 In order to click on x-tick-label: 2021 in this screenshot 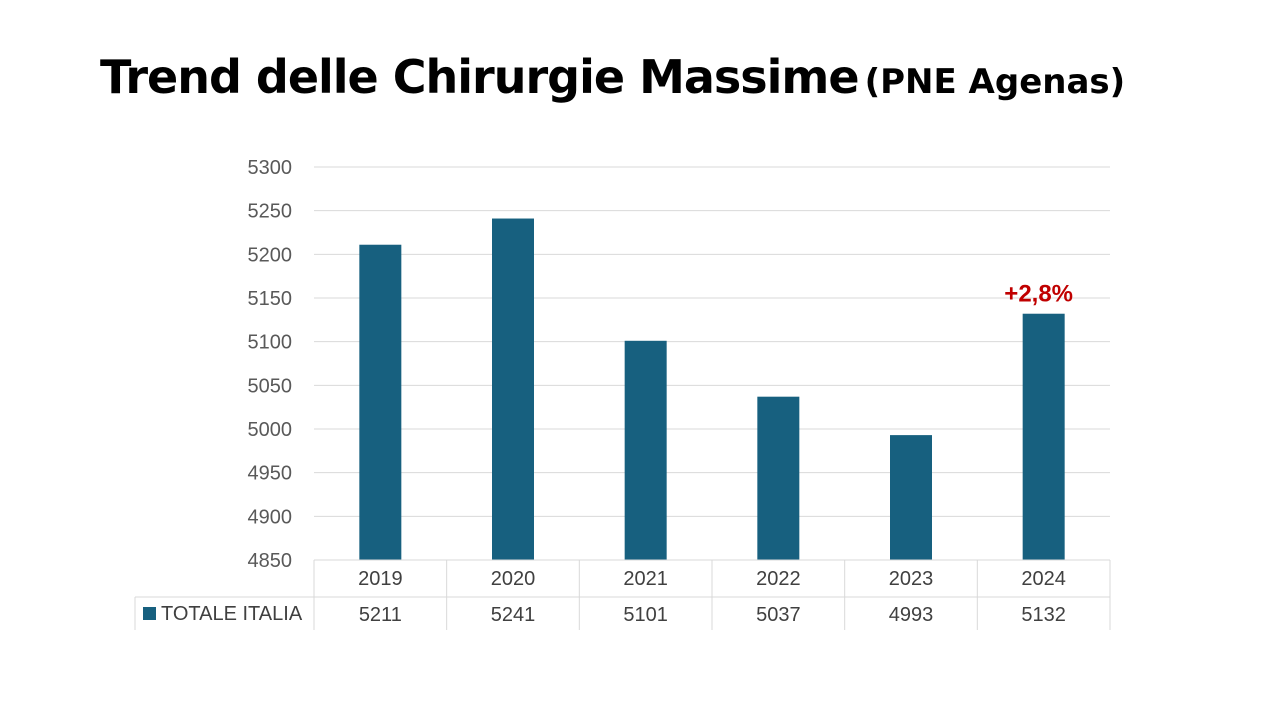, I will do `click(645, 579)`.